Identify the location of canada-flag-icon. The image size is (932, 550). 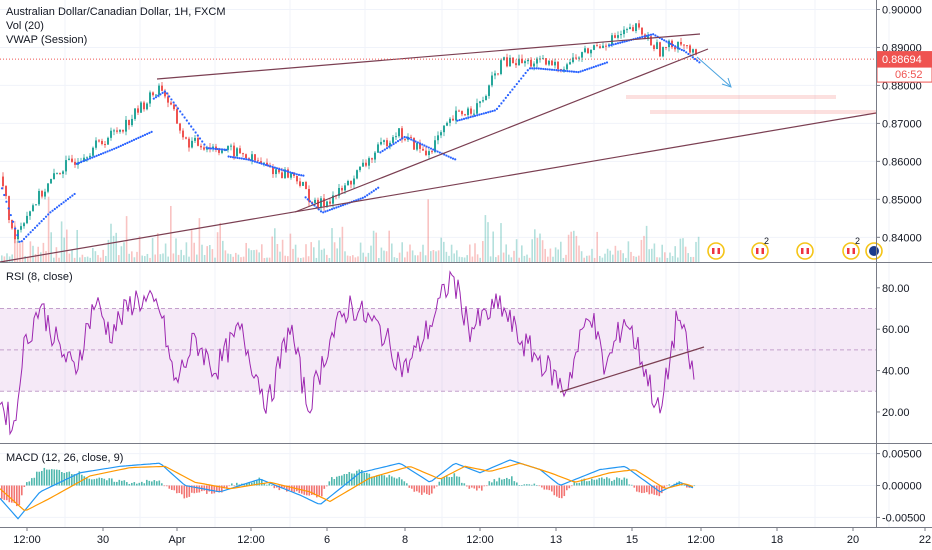
(716, 251).